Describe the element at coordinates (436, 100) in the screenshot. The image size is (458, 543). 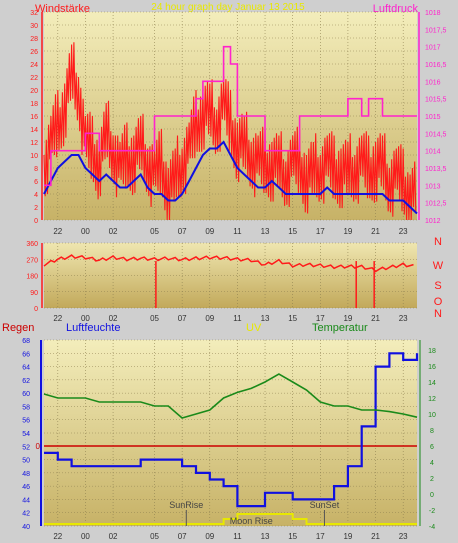
I see `pressure-tick-label: 1015,5` at that location.